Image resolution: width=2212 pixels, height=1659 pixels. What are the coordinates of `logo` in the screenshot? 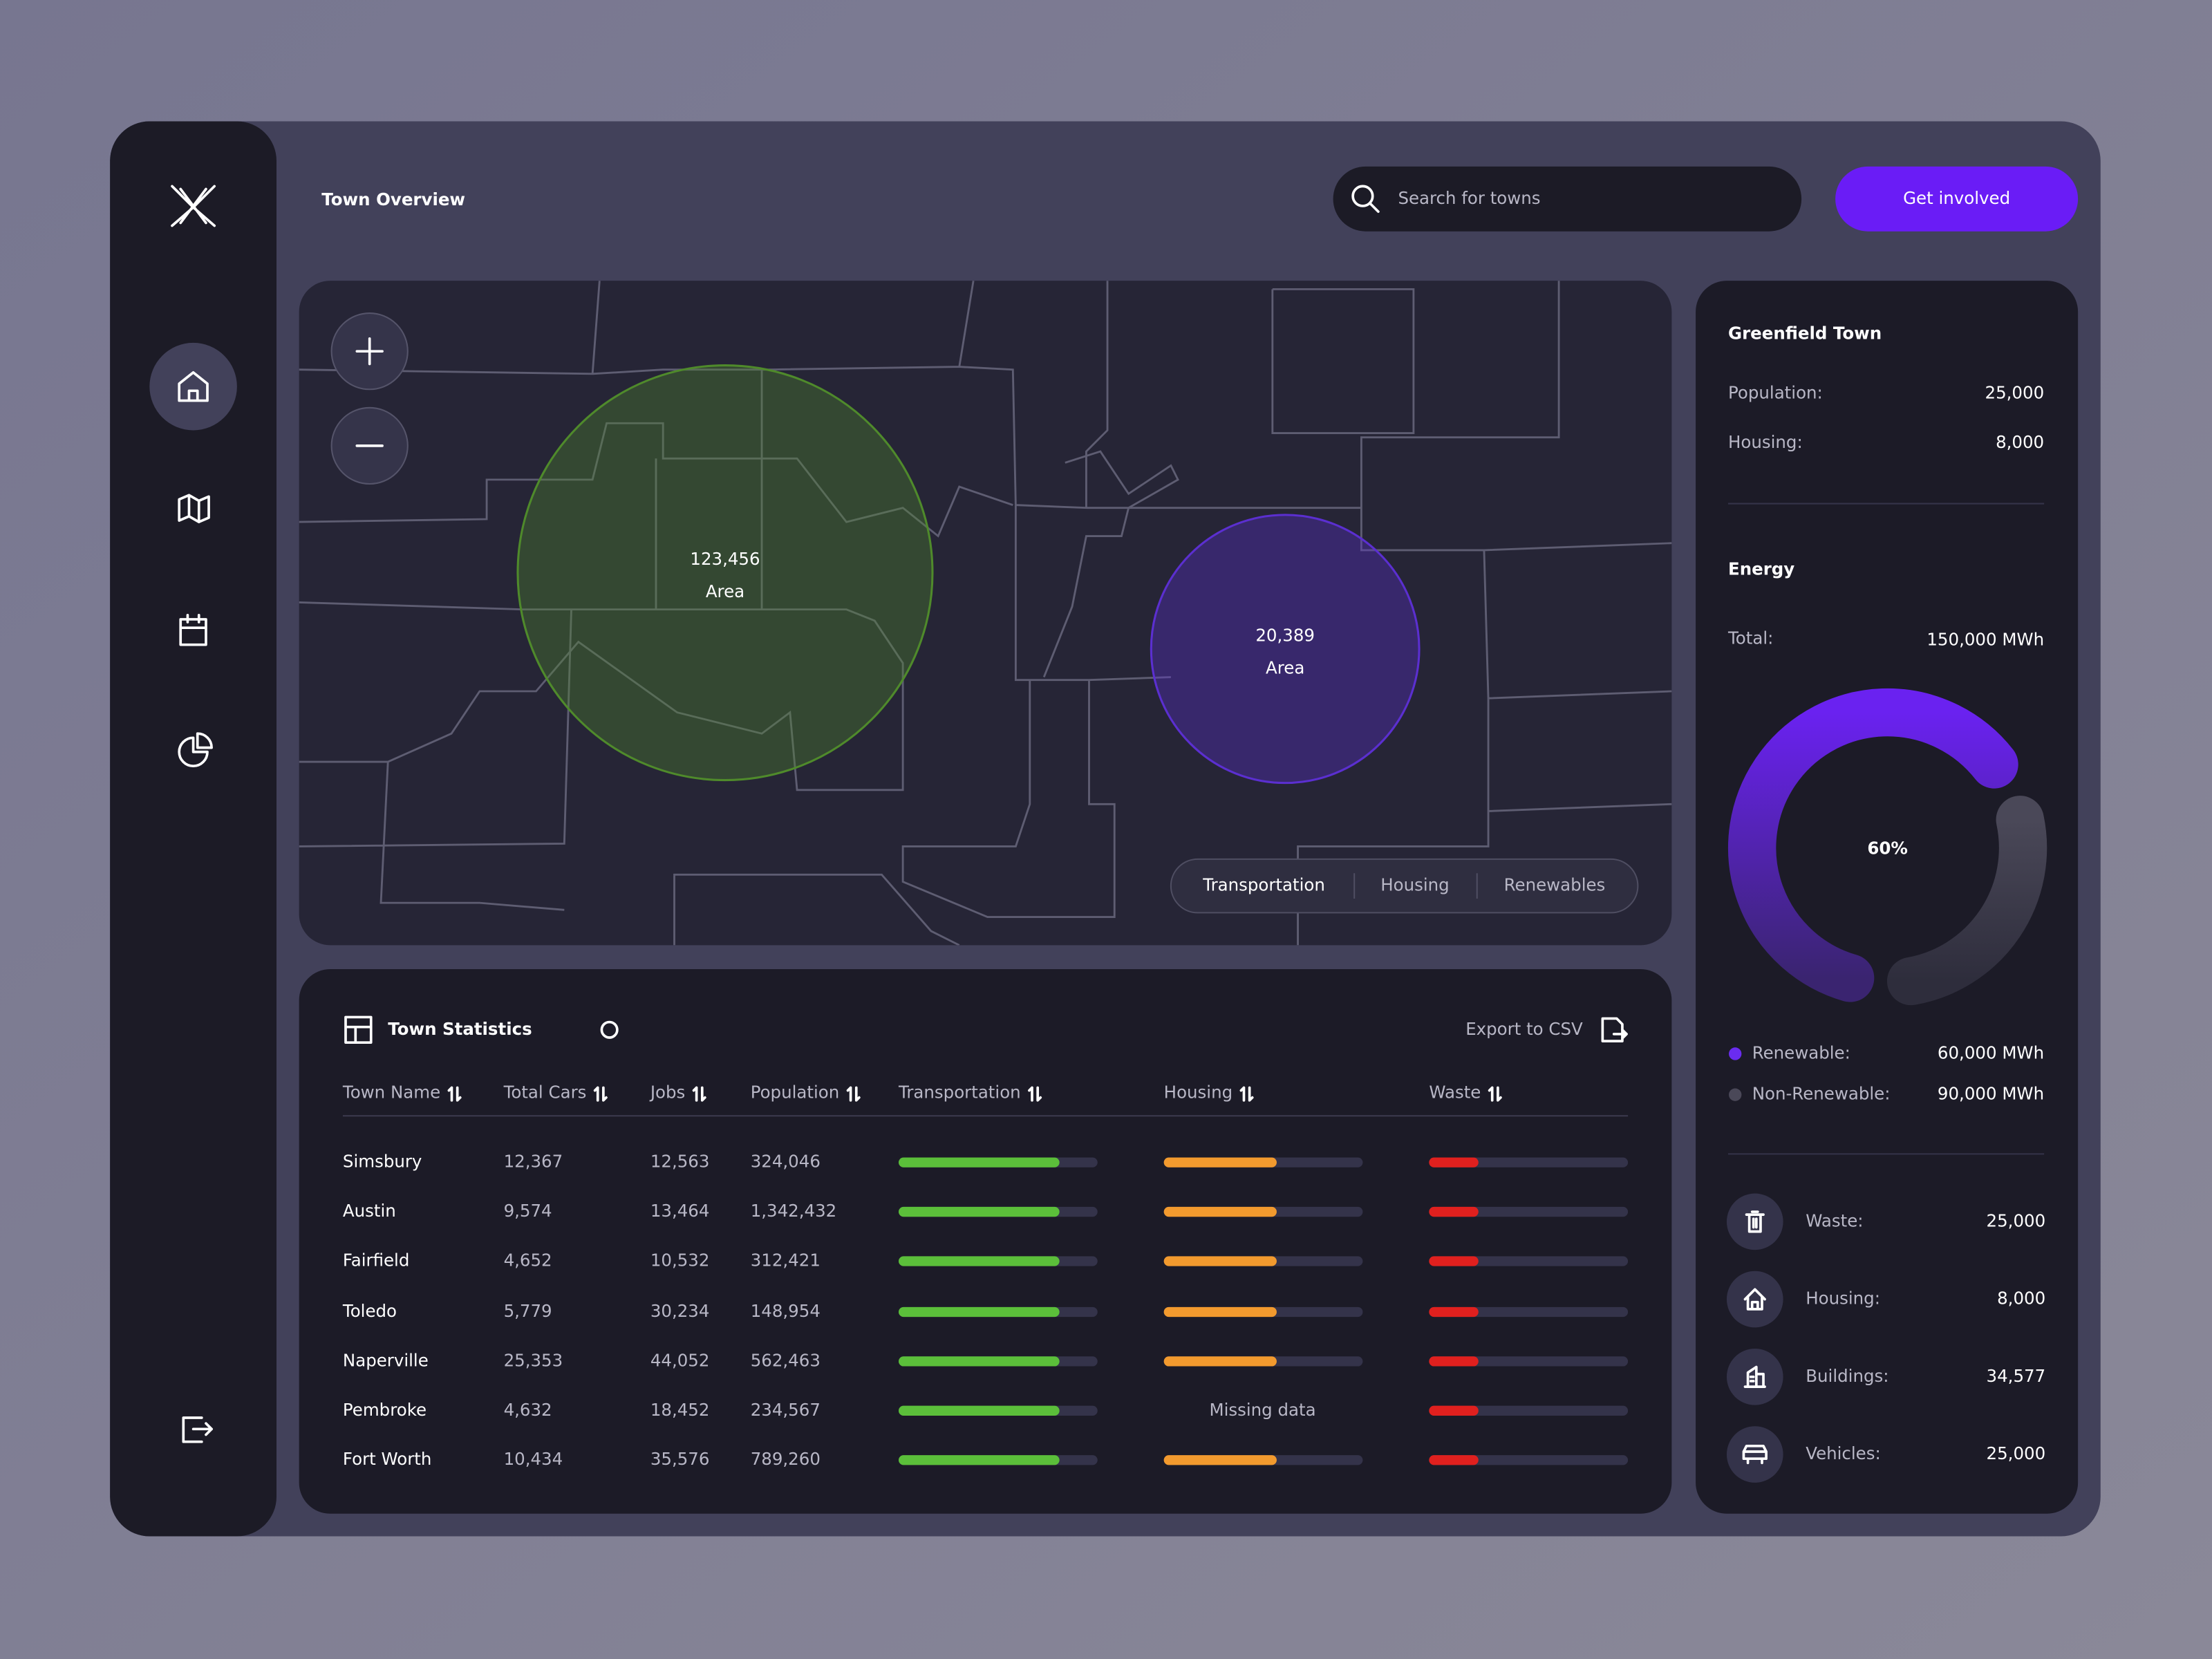 It's located at (194, 206).